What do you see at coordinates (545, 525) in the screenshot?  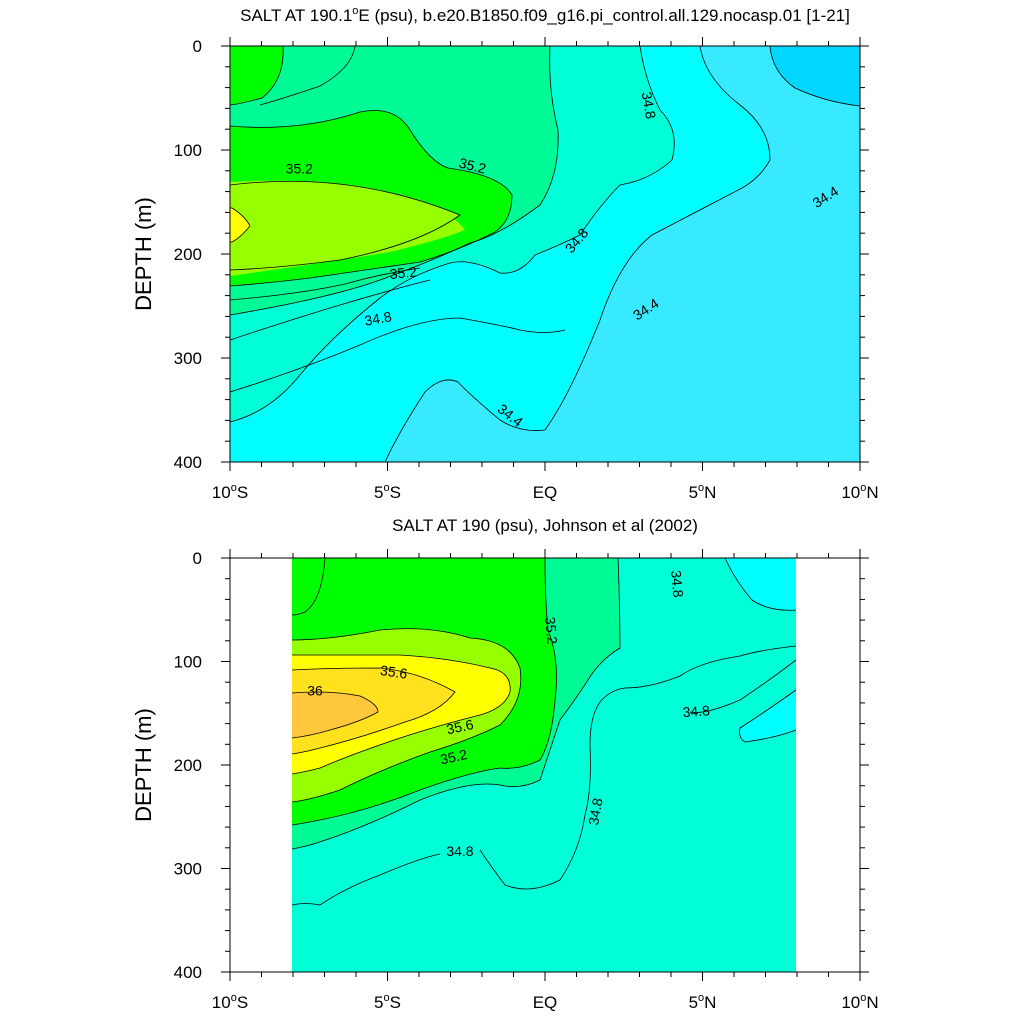 I see `panel-observed-title: SALT AT 190 (psu), Johnson et al (2002)` at bounding box center [545, 525].